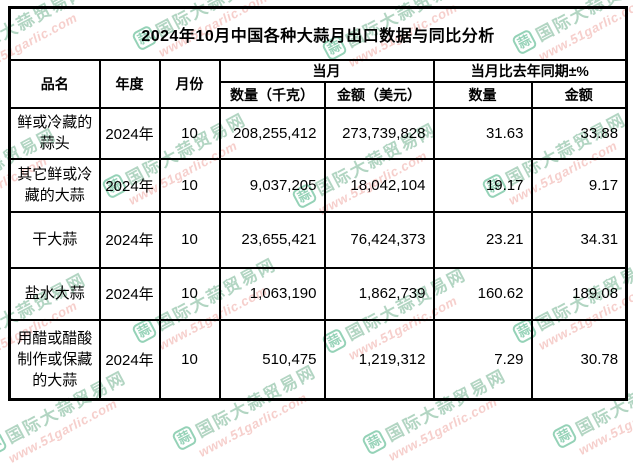  I want to click on cell-amount: 1,862,739, so click(379, 293).